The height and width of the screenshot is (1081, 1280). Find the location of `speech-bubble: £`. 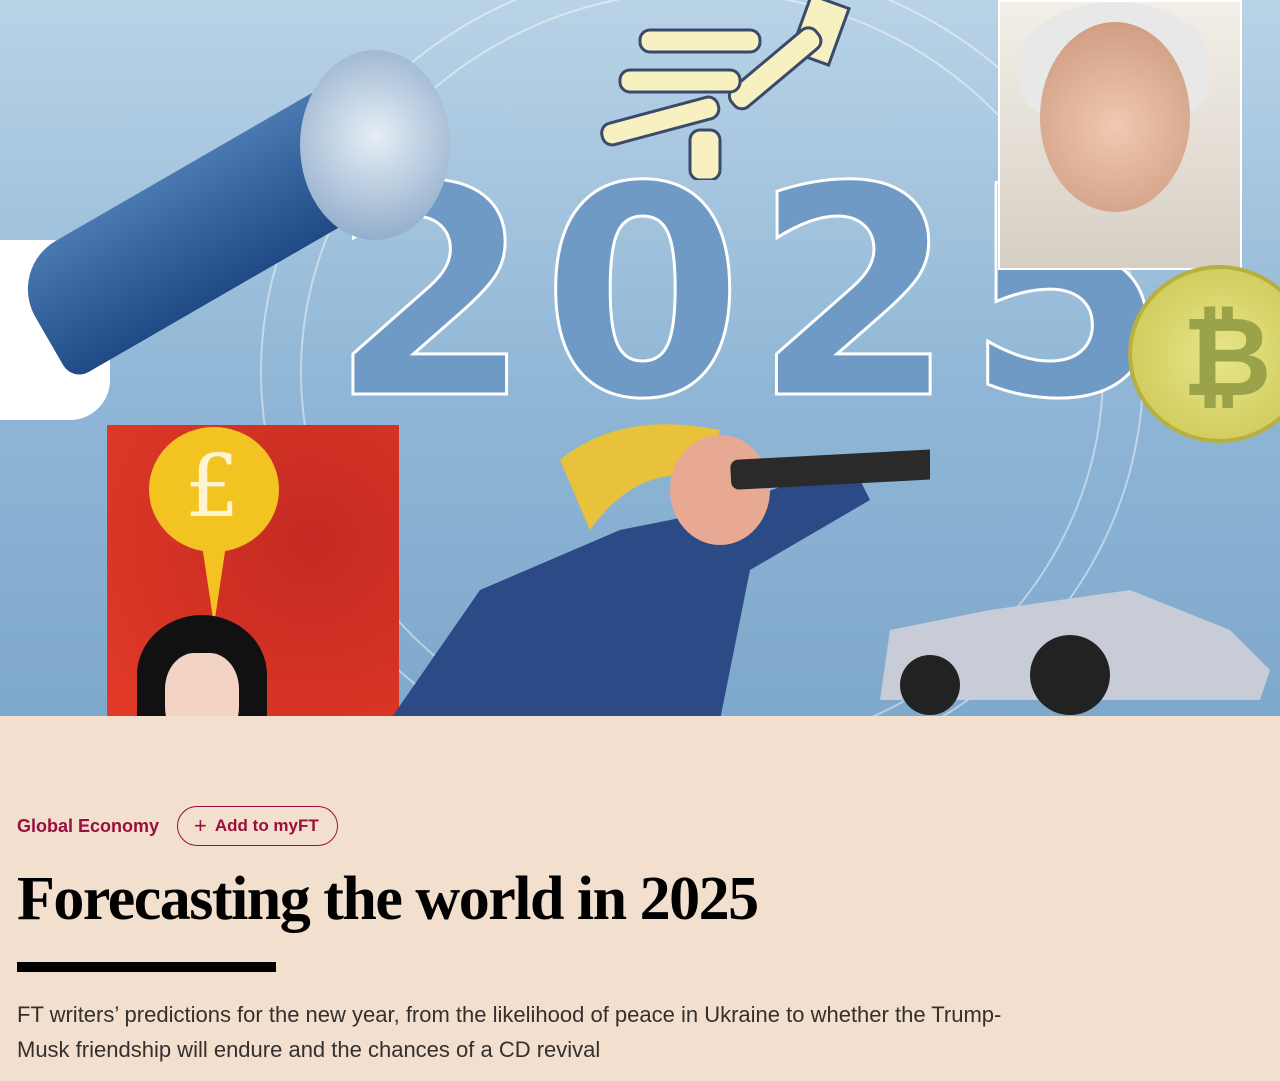

speech-bubble: £ is located at coordinates (214, 489).